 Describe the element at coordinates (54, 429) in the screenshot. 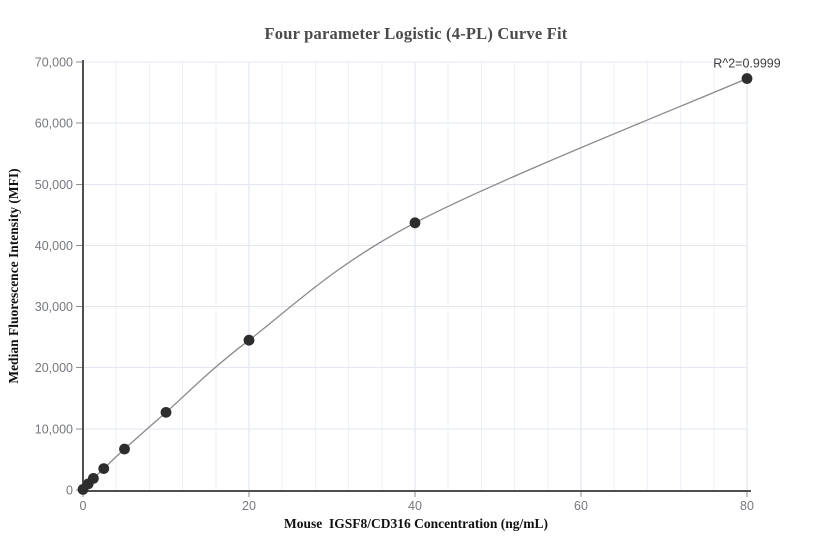

I see `y-tick-label: 10,000` at that location.